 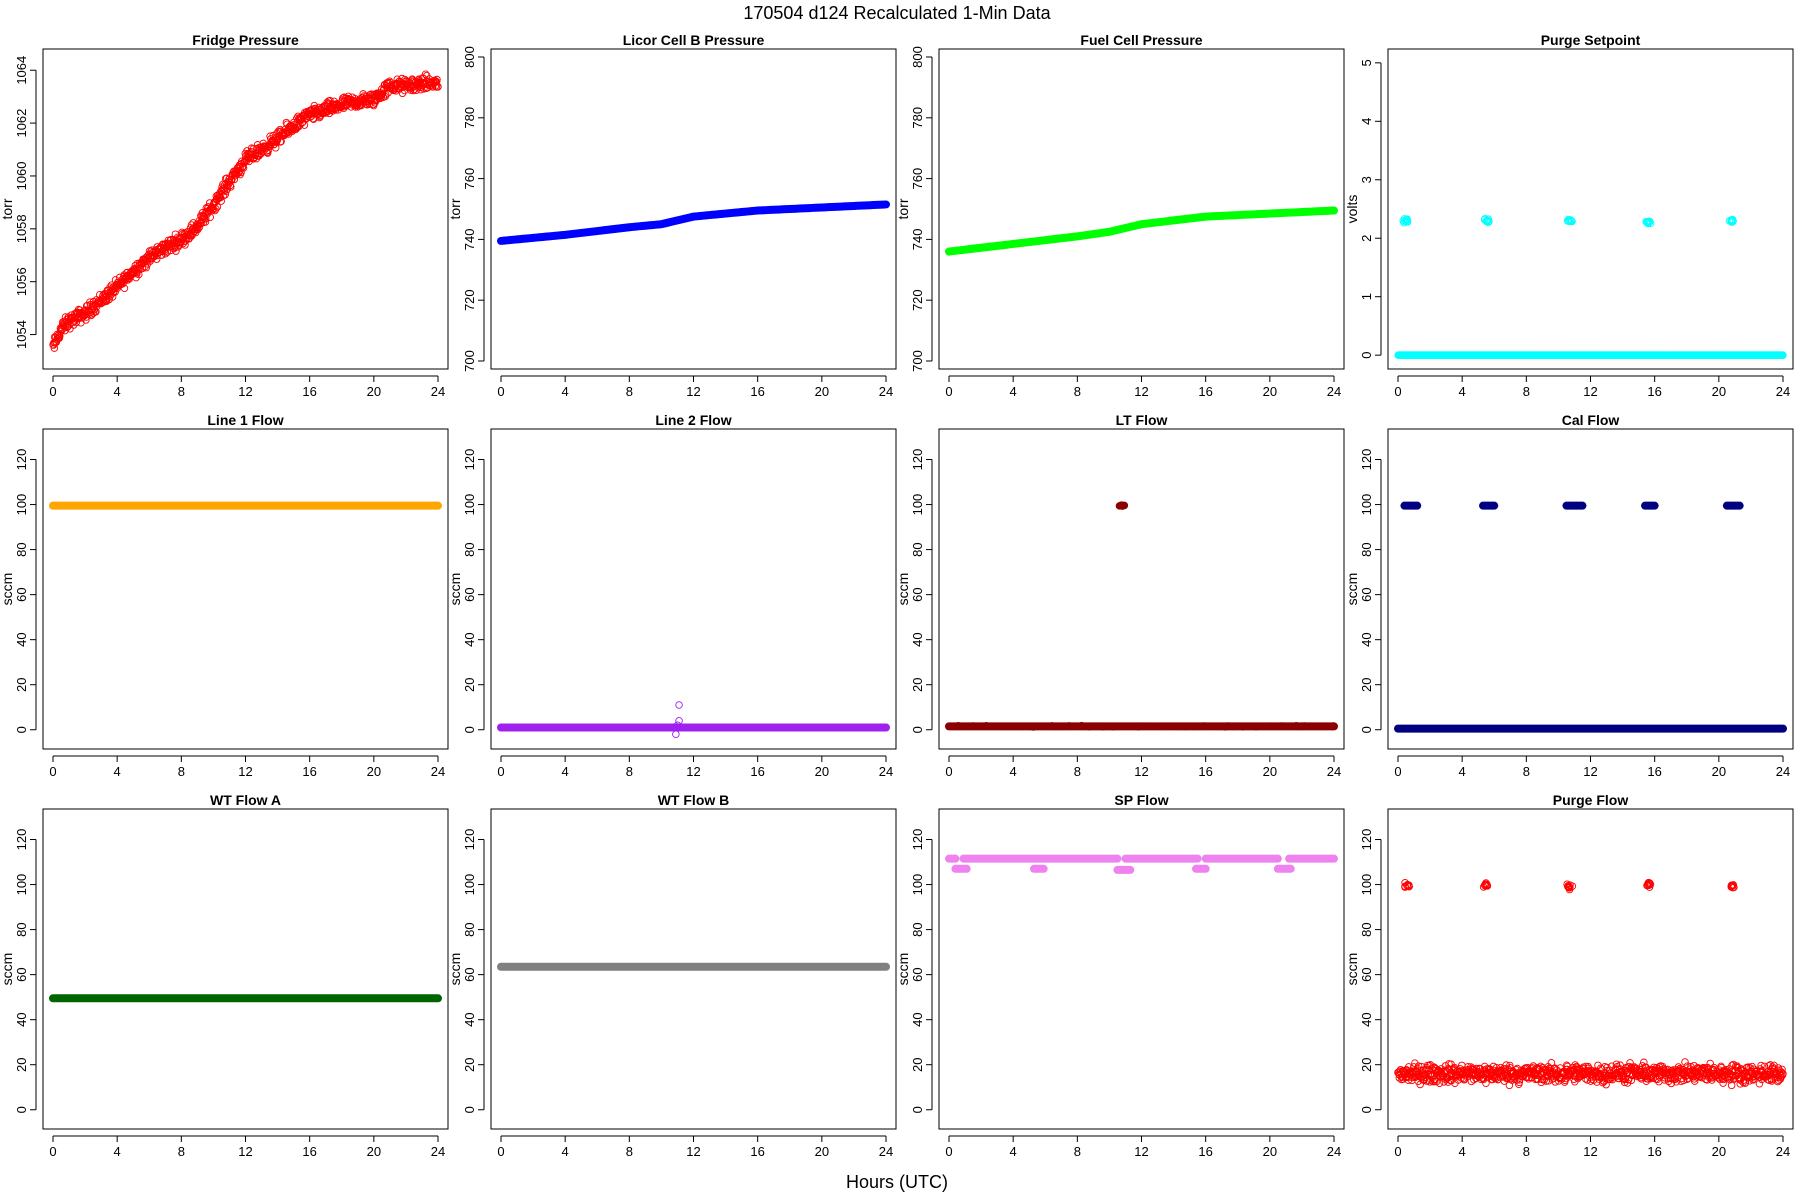 I want to click on figure-title: 170504 d124 Recalculated 1-Min Data, so click(x=897, y=13).